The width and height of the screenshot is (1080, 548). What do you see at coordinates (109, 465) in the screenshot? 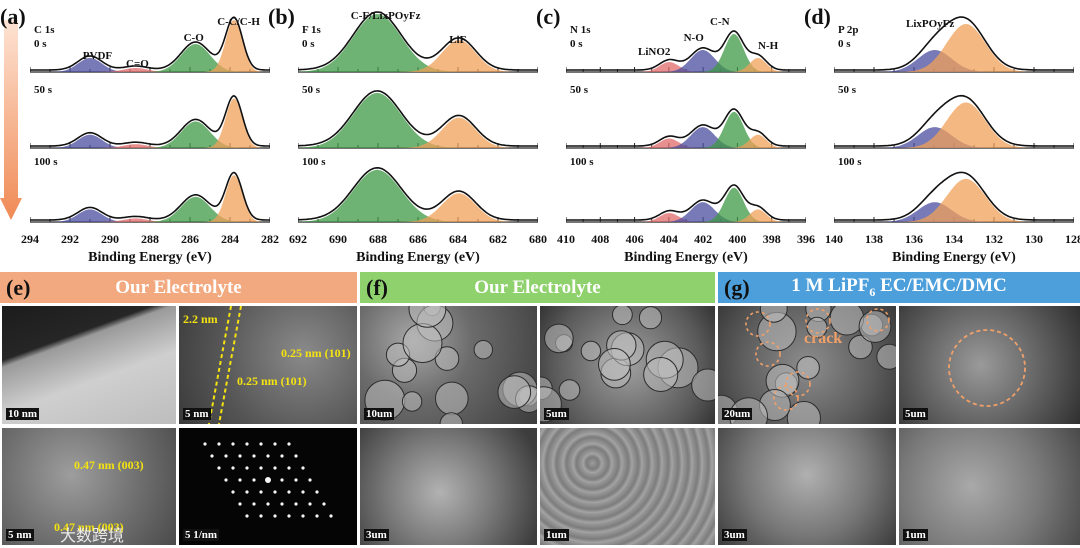
I see `annotation-dspacing-c: 0.47 nm (003)` at bounding box center [109, 465].